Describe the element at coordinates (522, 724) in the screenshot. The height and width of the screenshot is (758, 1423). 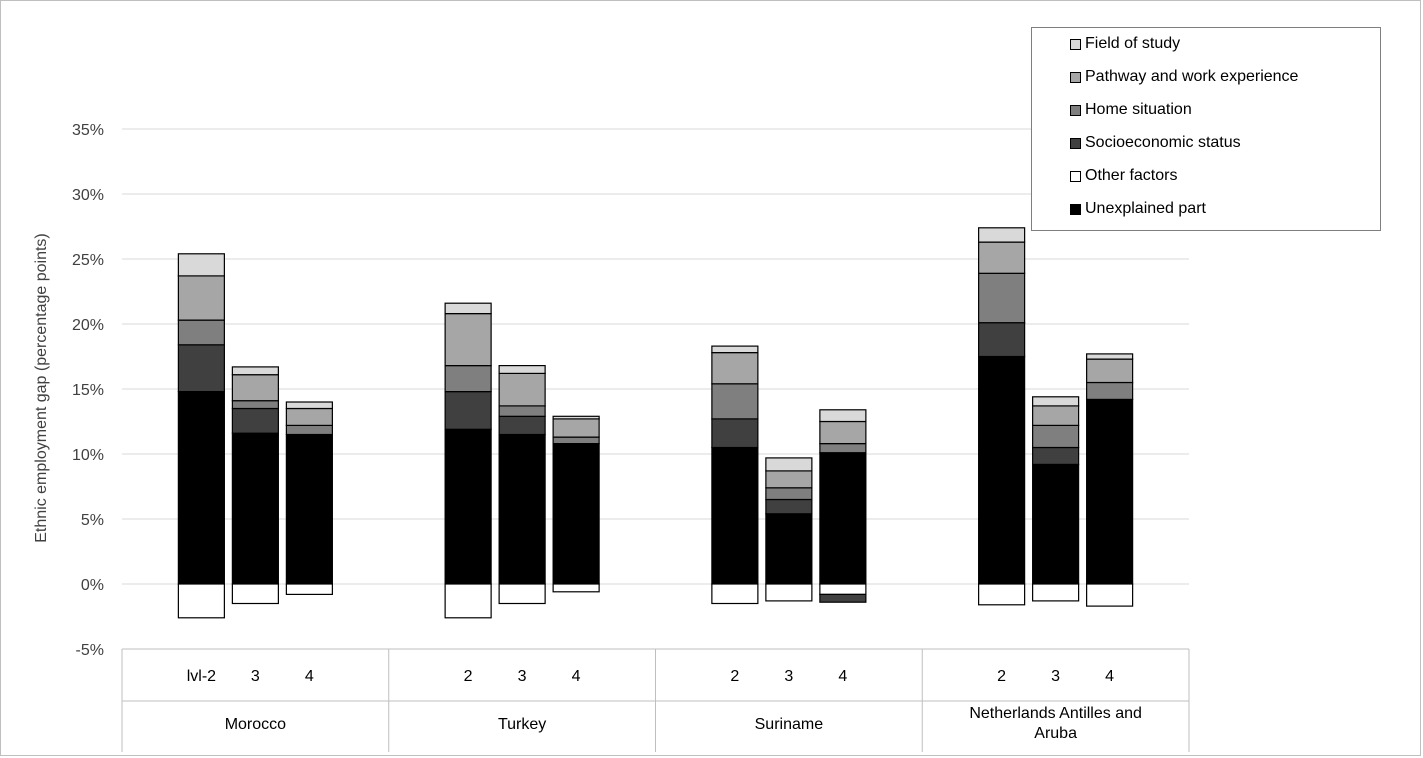
I see `group-label: Turkey` at that location.